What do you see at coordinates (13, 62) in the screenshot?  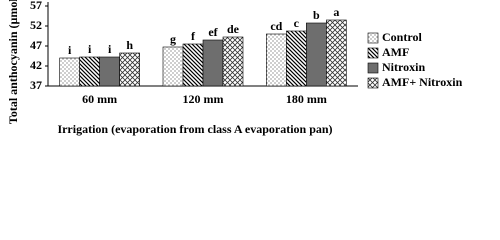 I see `y-axis-title: Total anthocyanin (µmol/g Fw)` at bounding box center [13, 62].